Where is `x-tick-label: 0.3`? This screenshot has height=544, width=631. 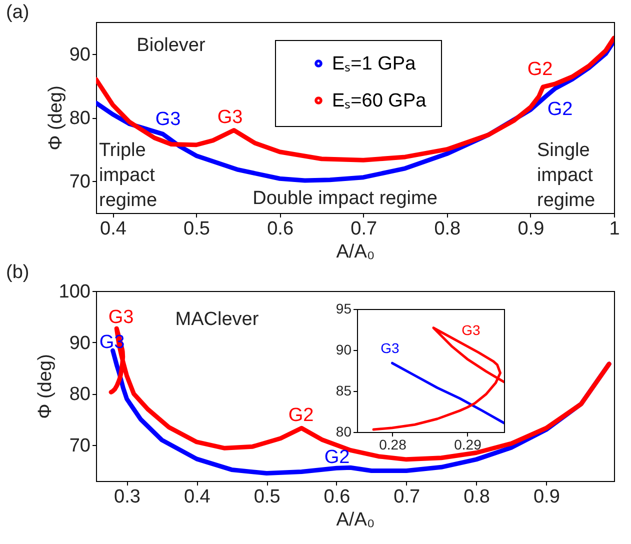
x-tick-label: 0.3 is located at coordinates (127, 497).